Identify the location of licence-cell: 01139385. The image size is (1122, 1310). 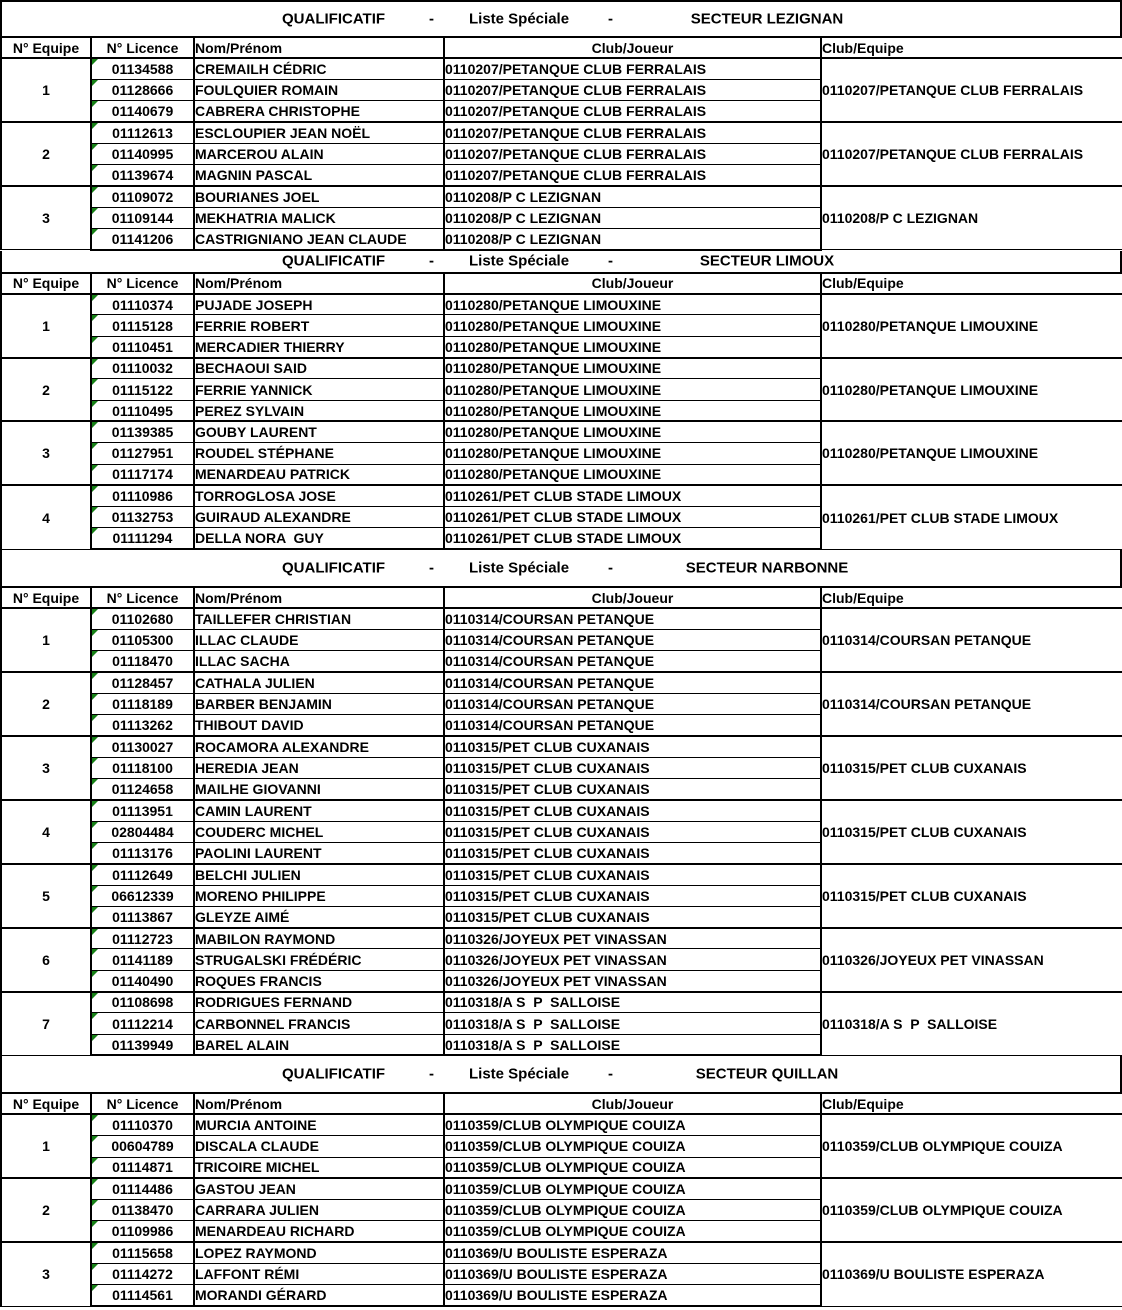
(142, 432).